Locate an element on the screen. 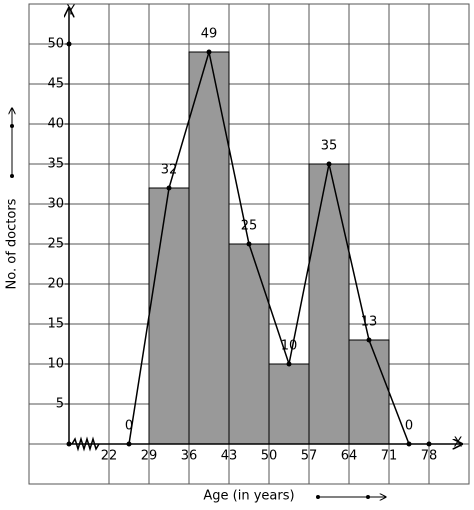  y-axis-name: Y is located at coordinates (70, 11).